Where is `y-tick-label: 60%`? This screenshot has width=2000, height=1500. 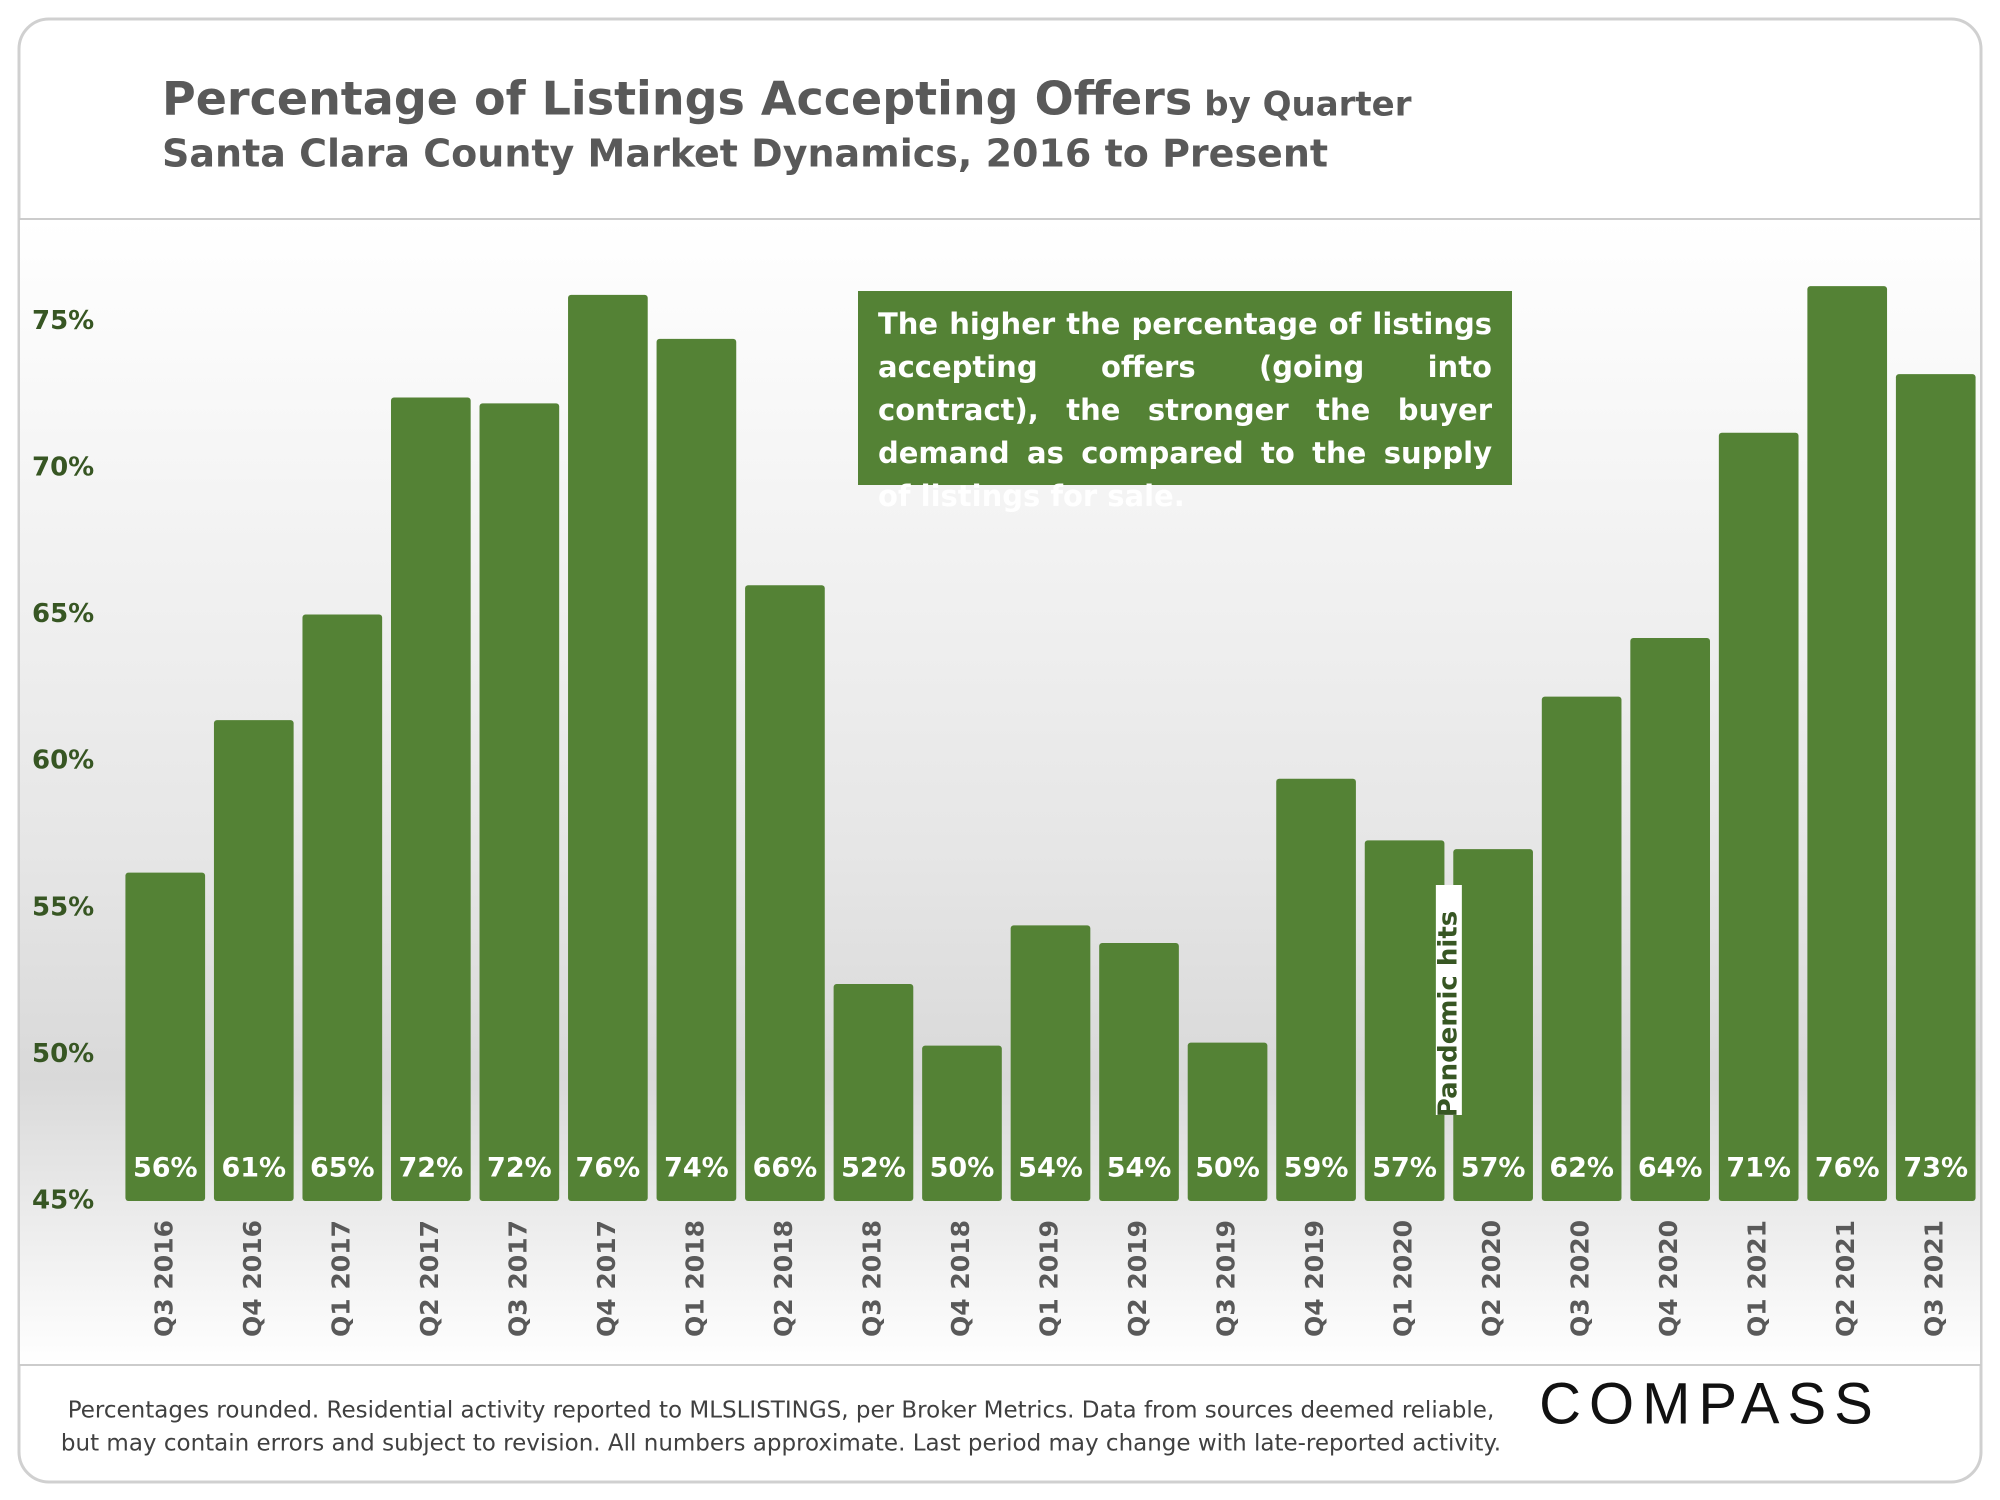 y-tick-label: 60% is located at coordinates (63, 761).